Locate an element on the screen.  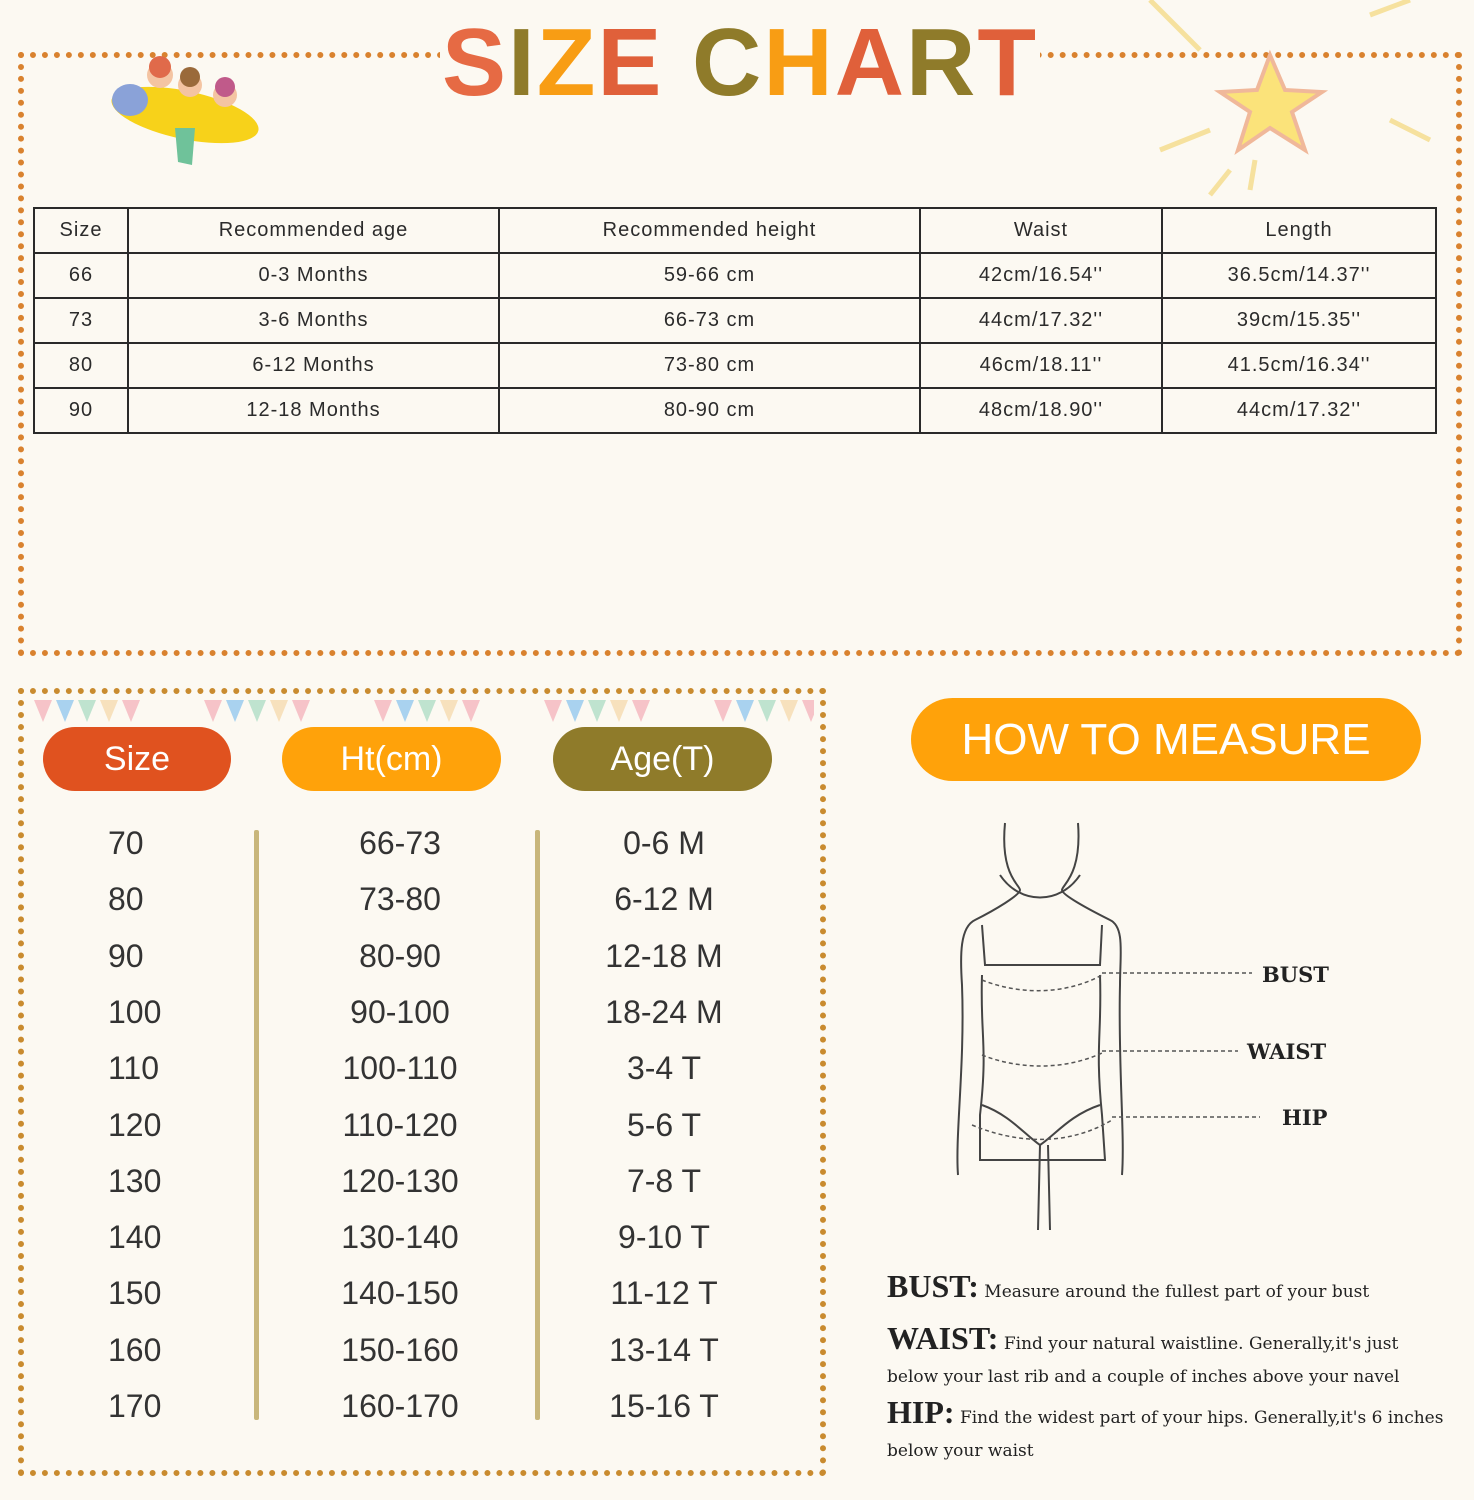
page-title: SIZE CHART is located at coordinates (740, 63).